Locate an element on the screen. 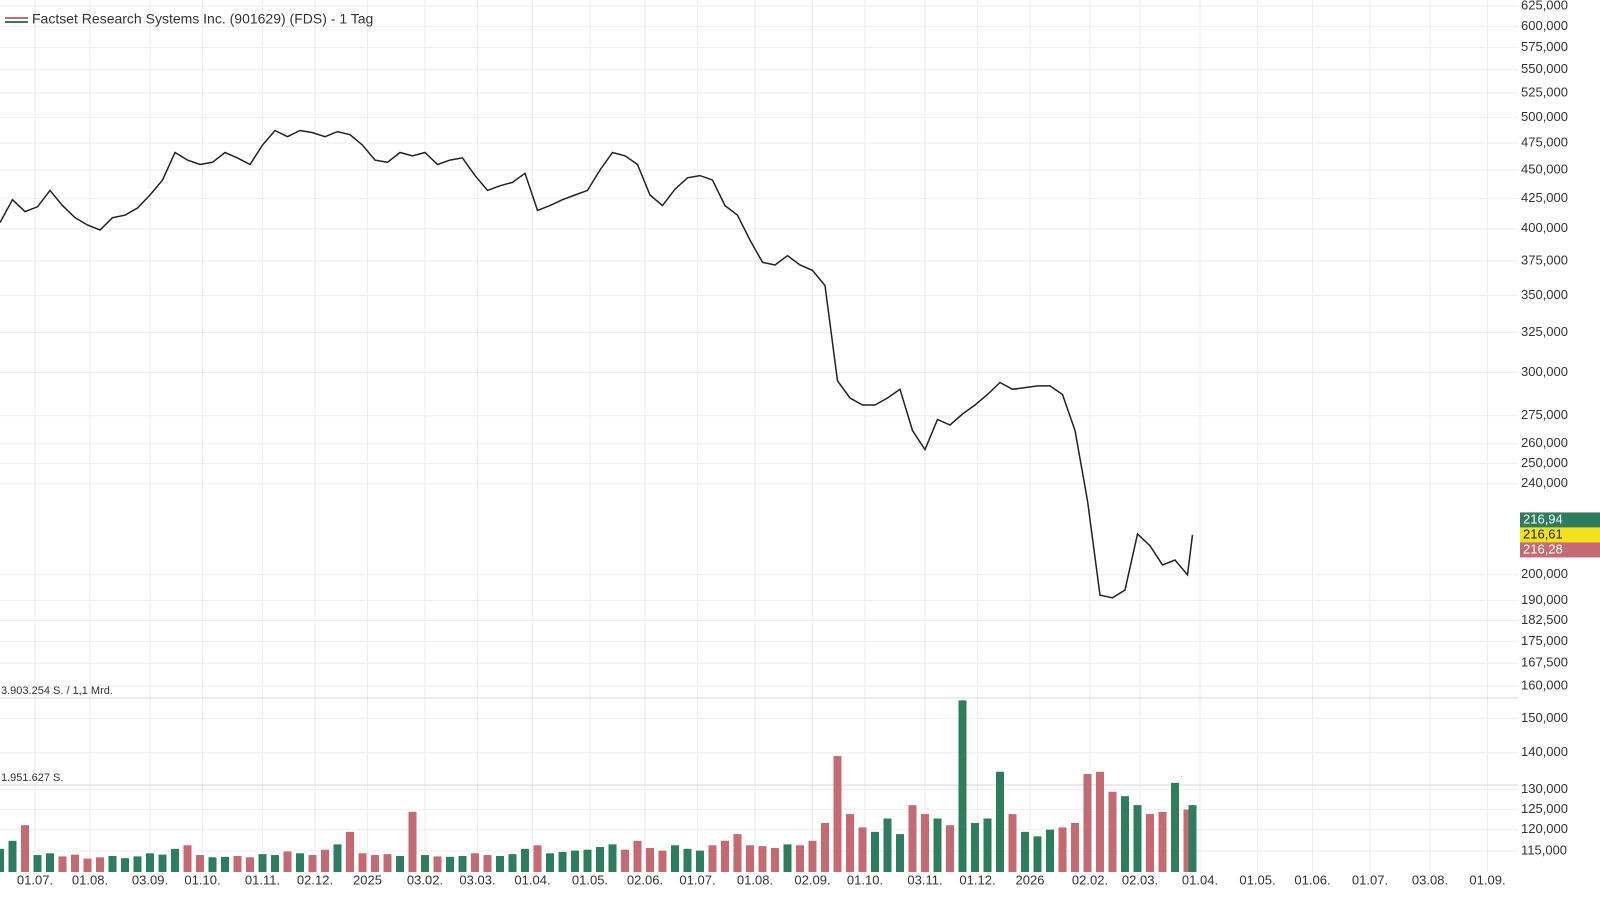 This screenshot has height=912, width=1600. y-tick-label: 375,000 is located at coordinates (1544, 259).